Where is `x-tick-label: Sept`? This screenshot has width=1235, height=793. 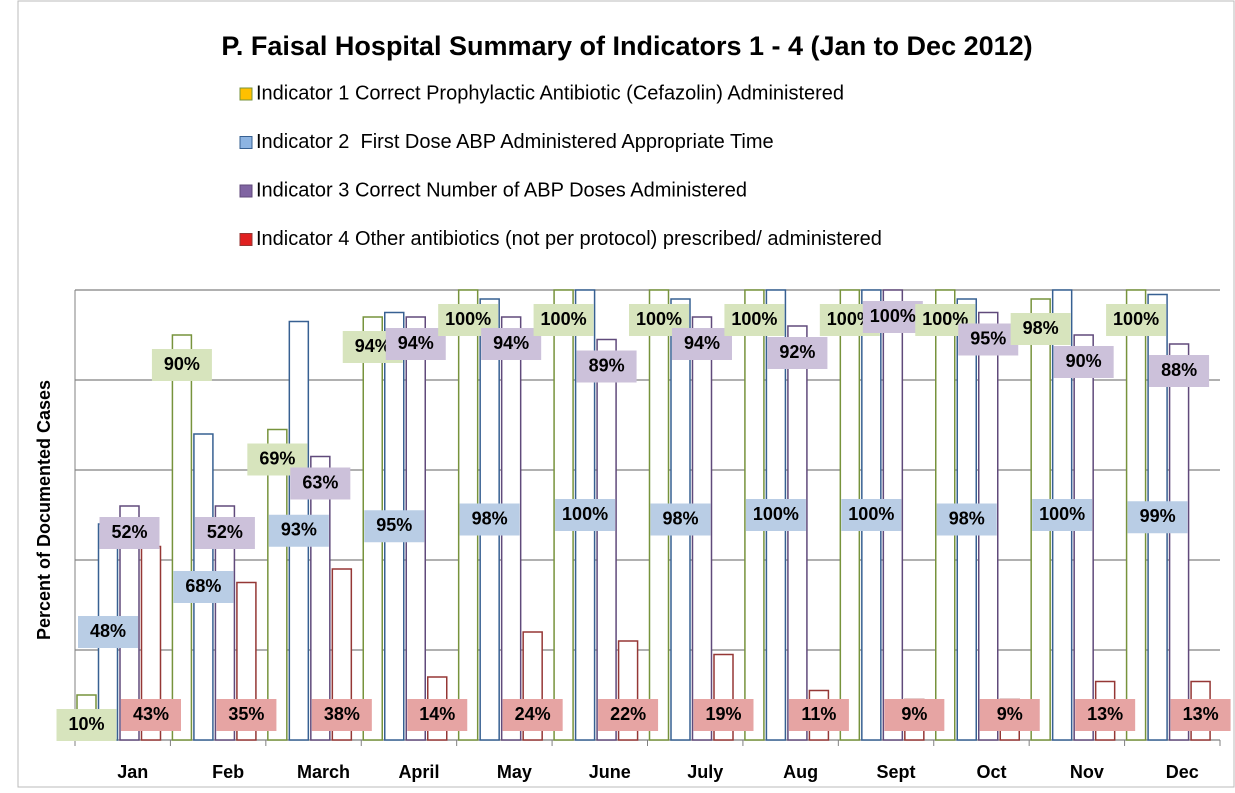 x-tick-label: Sept is located at coordinates (896, 772).